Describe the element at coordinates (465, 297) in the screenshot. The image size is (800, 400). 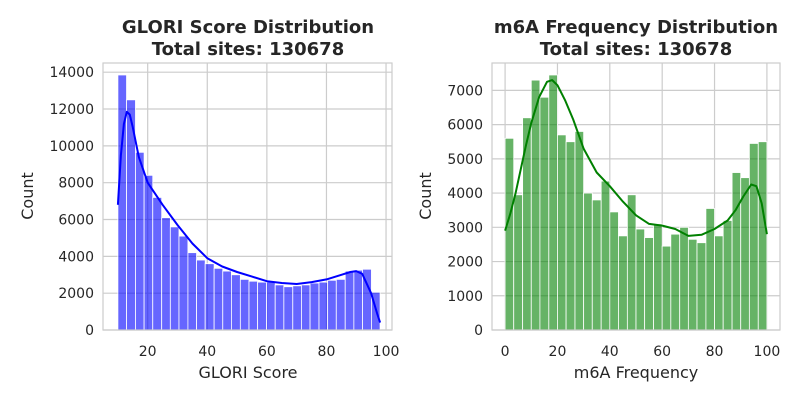
I see `y-tick-label: 1000` at that location.